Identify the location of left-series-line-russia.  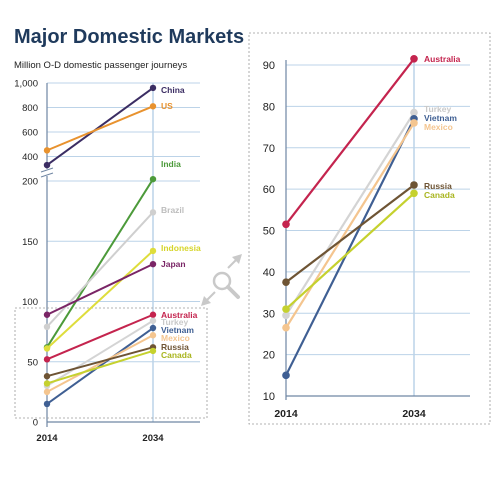
(100, 362).